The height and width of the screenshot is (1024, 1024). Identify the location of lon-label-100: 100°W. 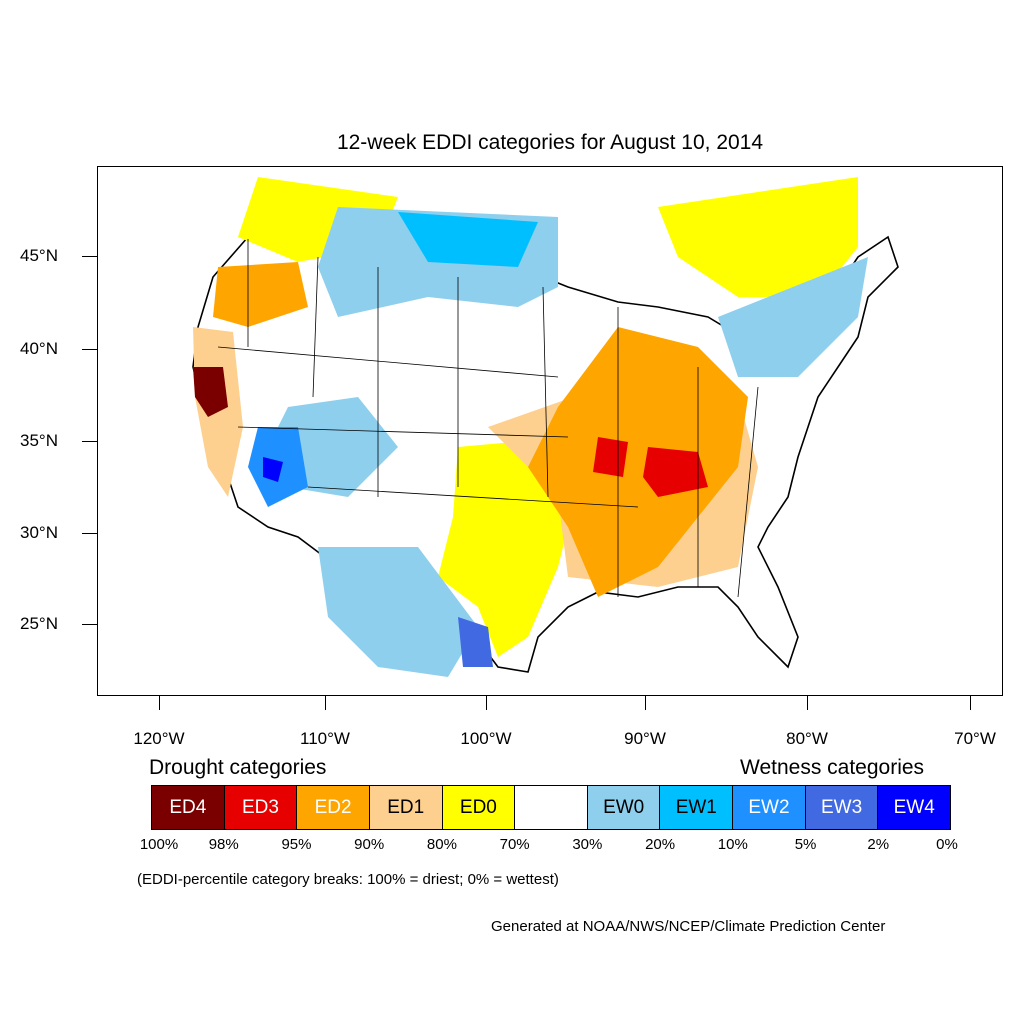
(486, 738).